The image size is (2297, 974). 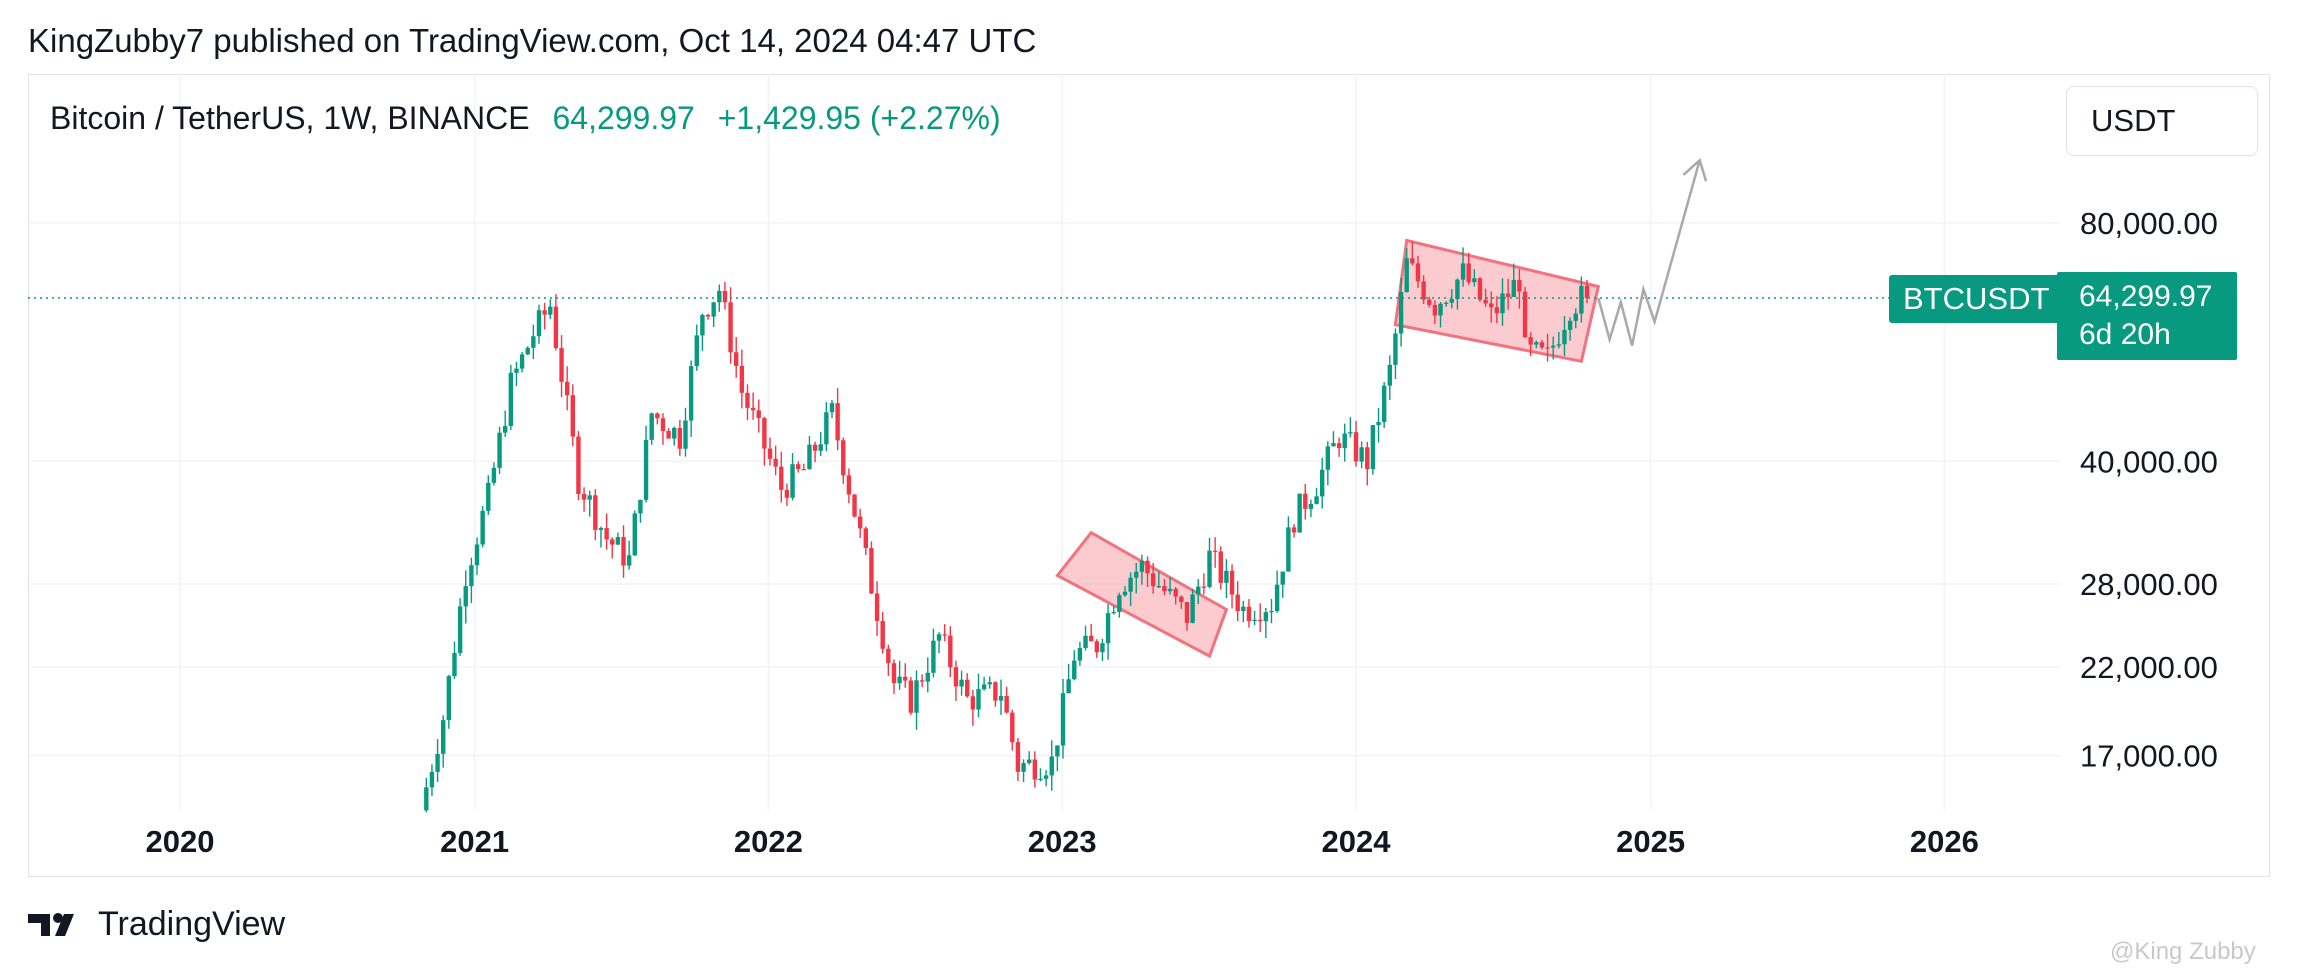 What do you see at coordinates (156, 924) in the screenshot?
I see `tradingview-logo: TradingView` at bounding box center [156, 924].